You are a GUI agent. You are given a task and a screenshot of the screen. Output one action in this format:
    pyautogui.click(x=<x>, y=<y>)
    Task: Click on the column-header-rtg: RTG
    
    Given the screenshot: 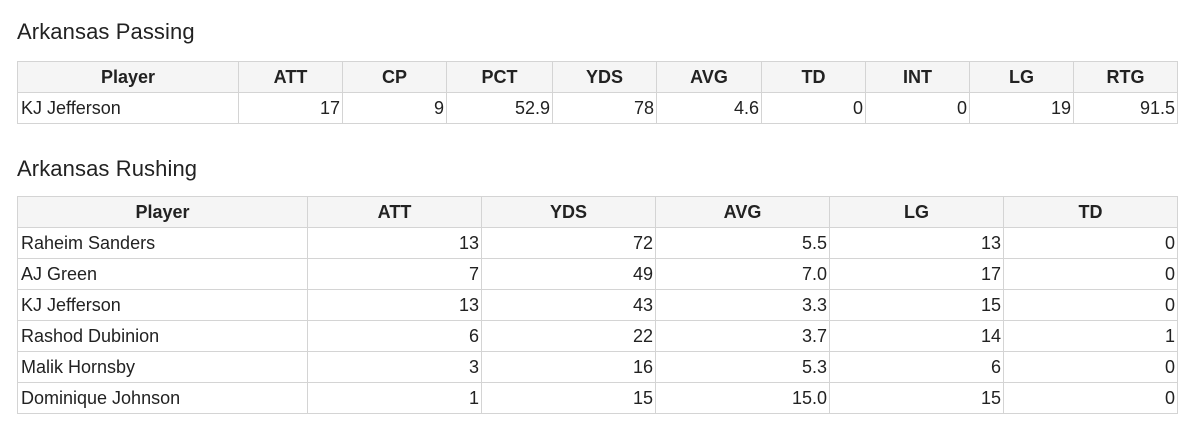 What is the action you would take?
    pyautogui.click(x=1125, y=77)
    